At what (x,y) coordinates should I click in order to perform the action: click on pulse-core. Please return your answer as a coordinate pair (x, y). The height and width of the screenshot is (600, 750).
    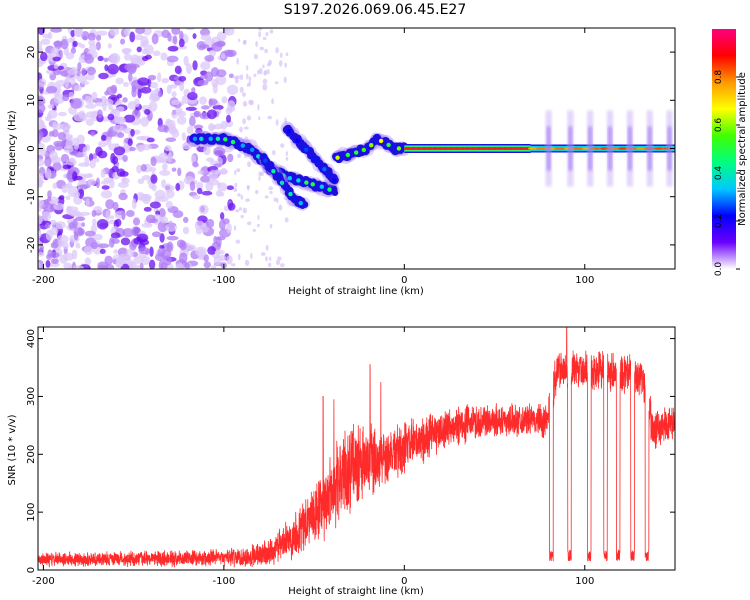
    Looking at the image, I should click on (610, 148).